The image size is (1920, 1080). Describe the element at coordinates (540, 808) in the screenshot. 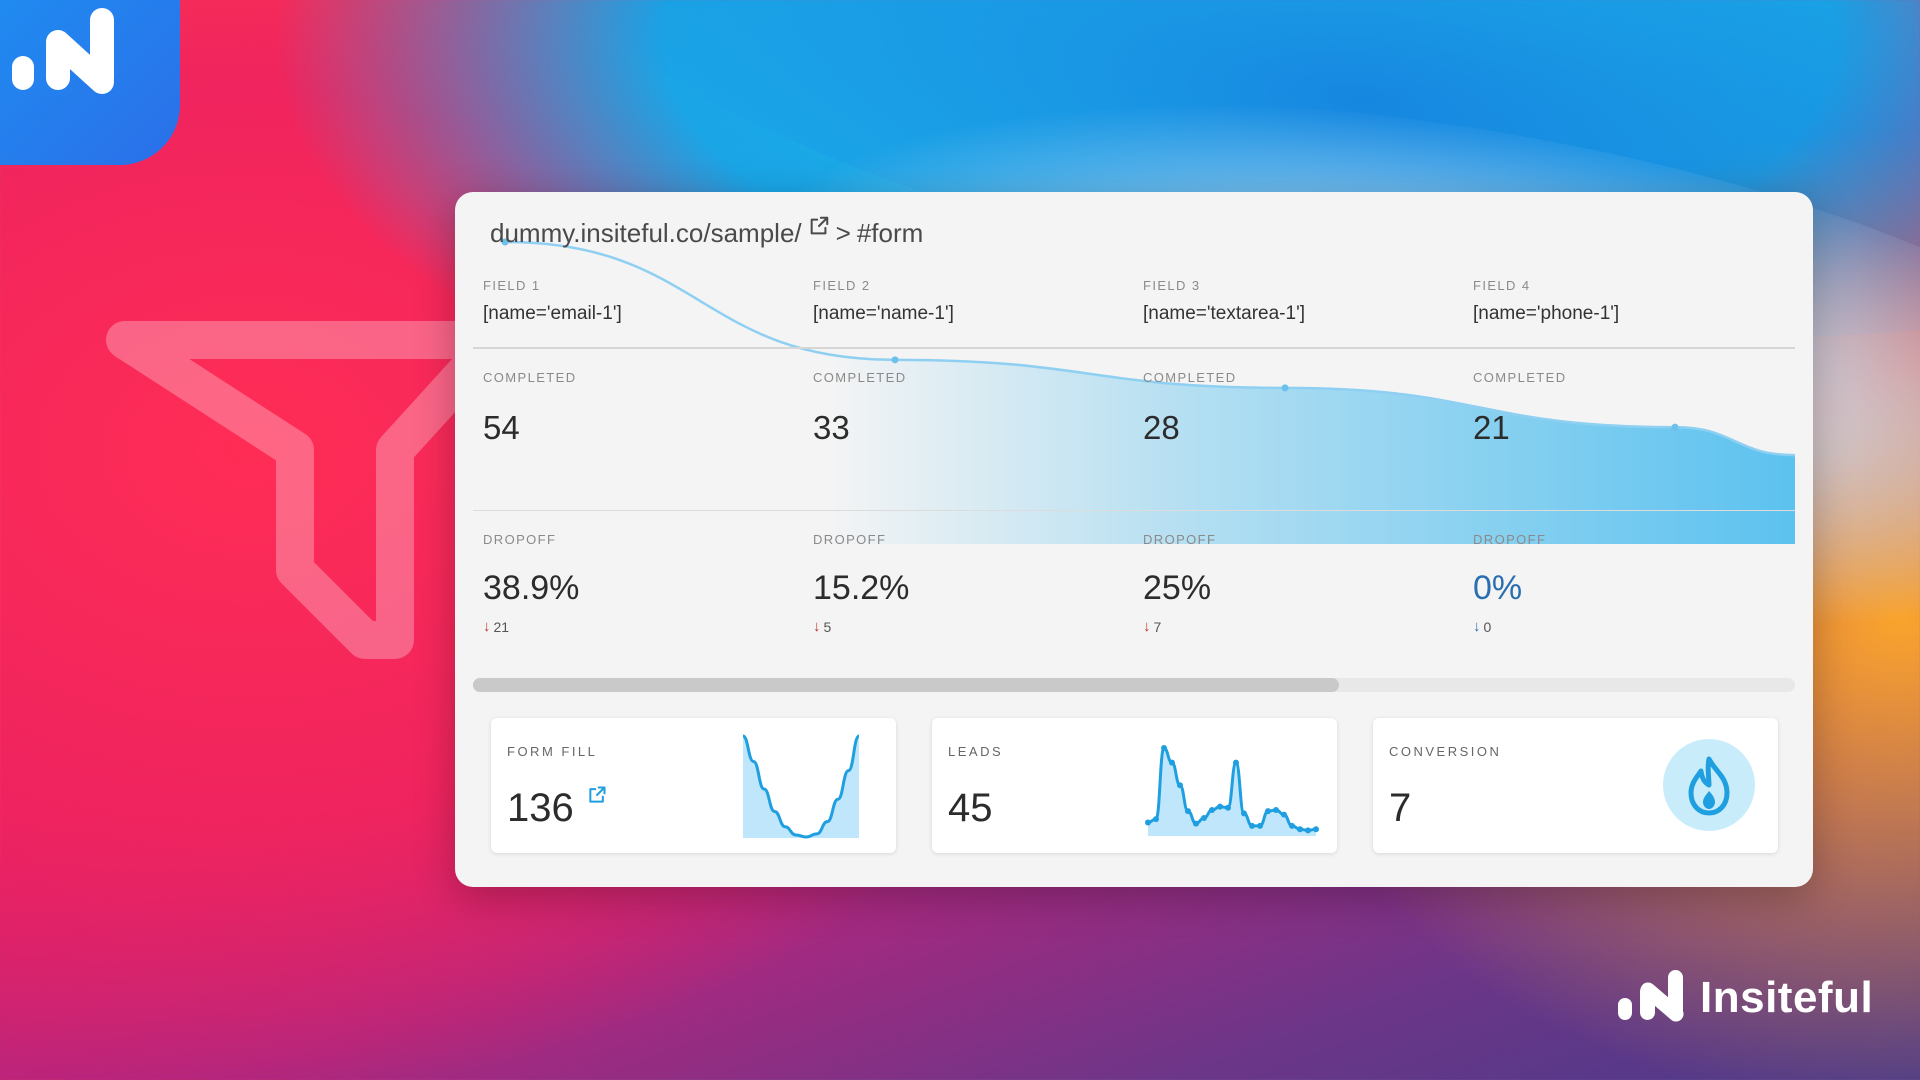

I see `kpi-value-text: 136` at that location.